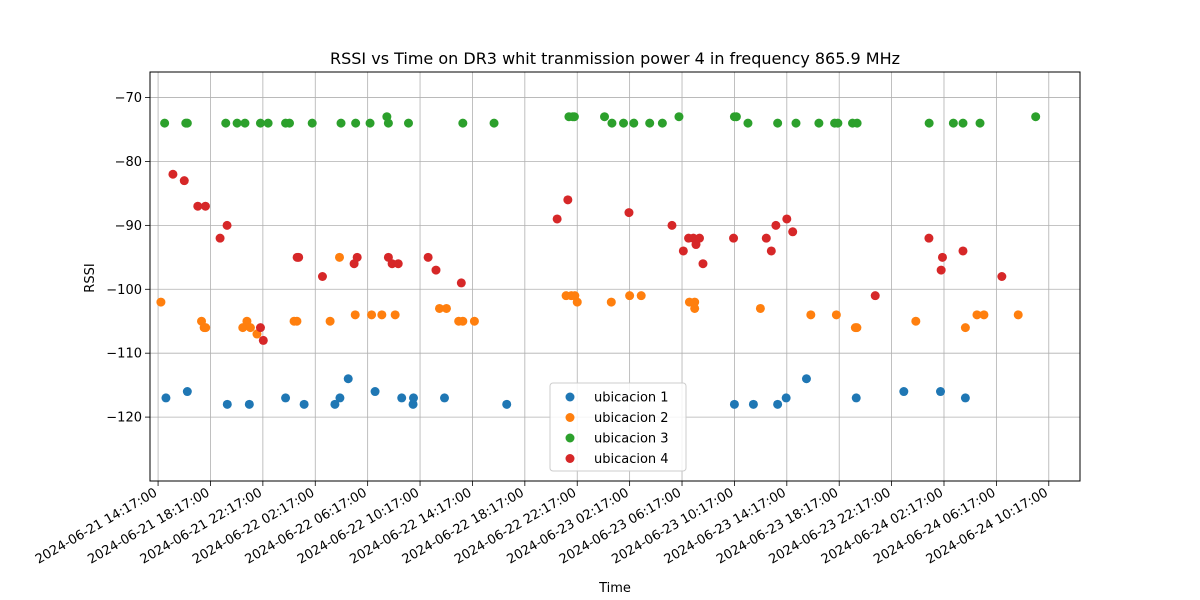 The width and height of the screenshot is (1200, 600). Describe the element at coordinates (124, 418) in the screenshot. I see `y-tick-label: −120` at that location.